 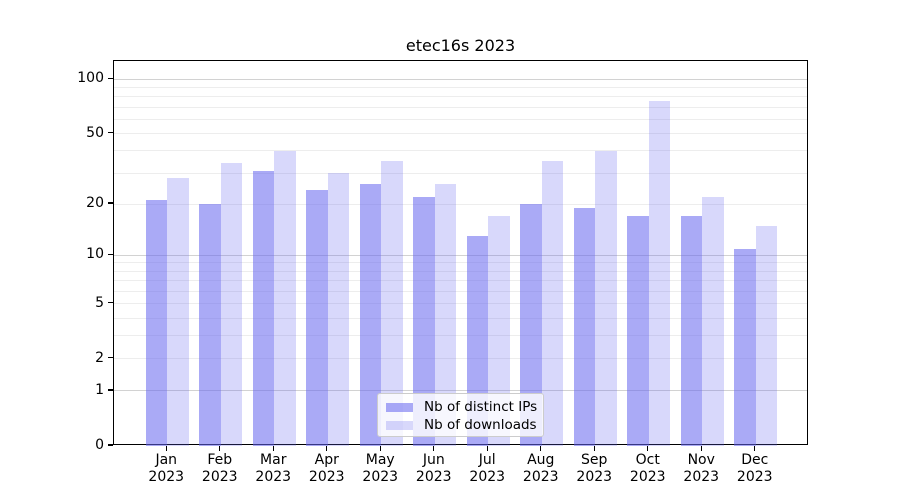 What do you see at coordinates (480, 425) in the screenshot?
I see `legend-label-downloads: Nb of downloads` at bounding box center [480, 425].